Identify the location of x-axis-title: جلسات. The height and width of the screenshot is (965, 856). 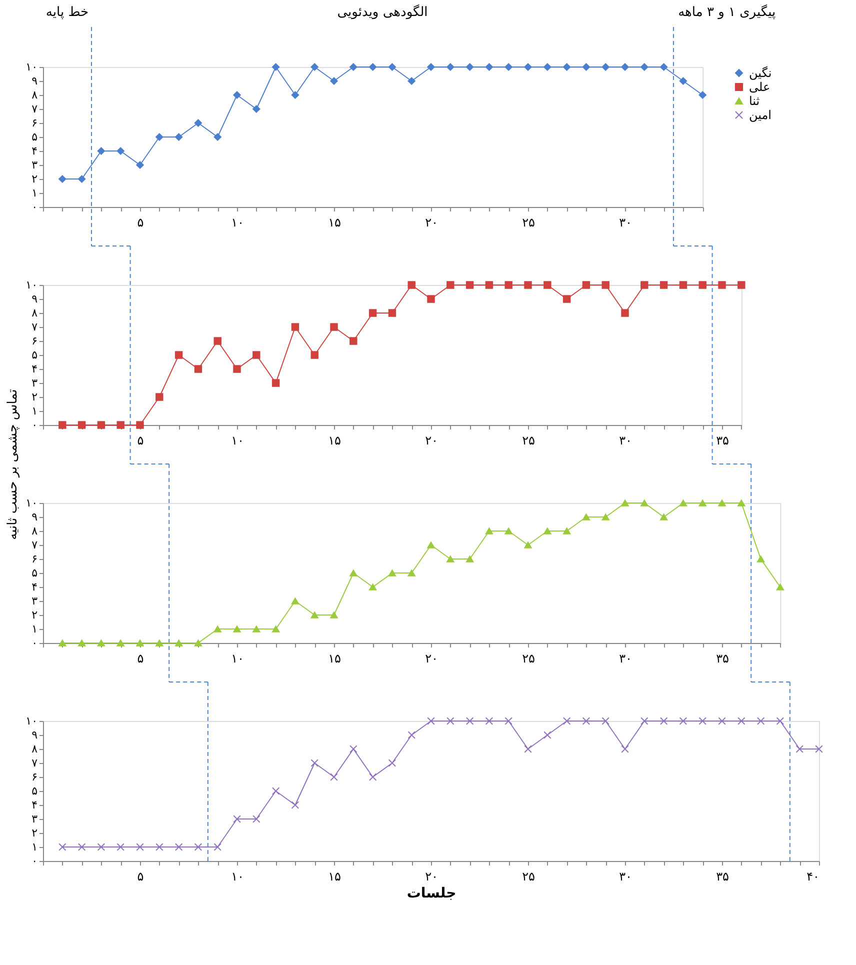
(431, 894).